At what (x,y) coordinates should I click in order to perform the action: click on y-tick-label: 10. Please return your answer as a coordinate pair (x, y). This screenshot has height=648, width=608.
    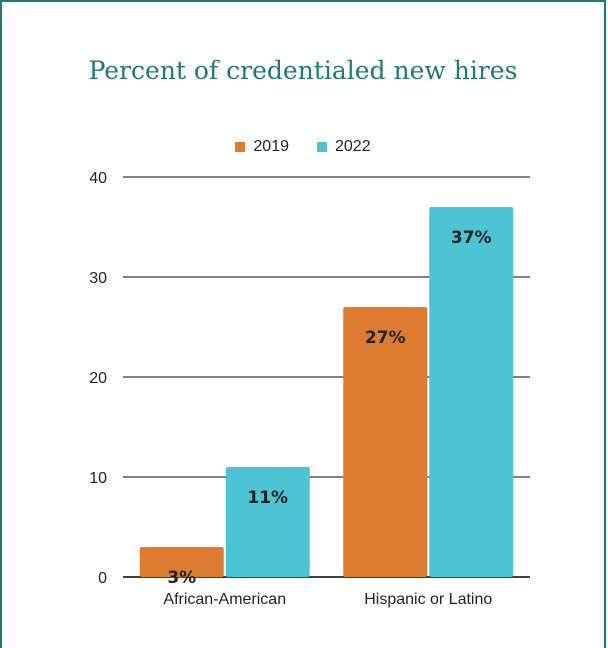
    Looking at the image, I should click on (98, 478).